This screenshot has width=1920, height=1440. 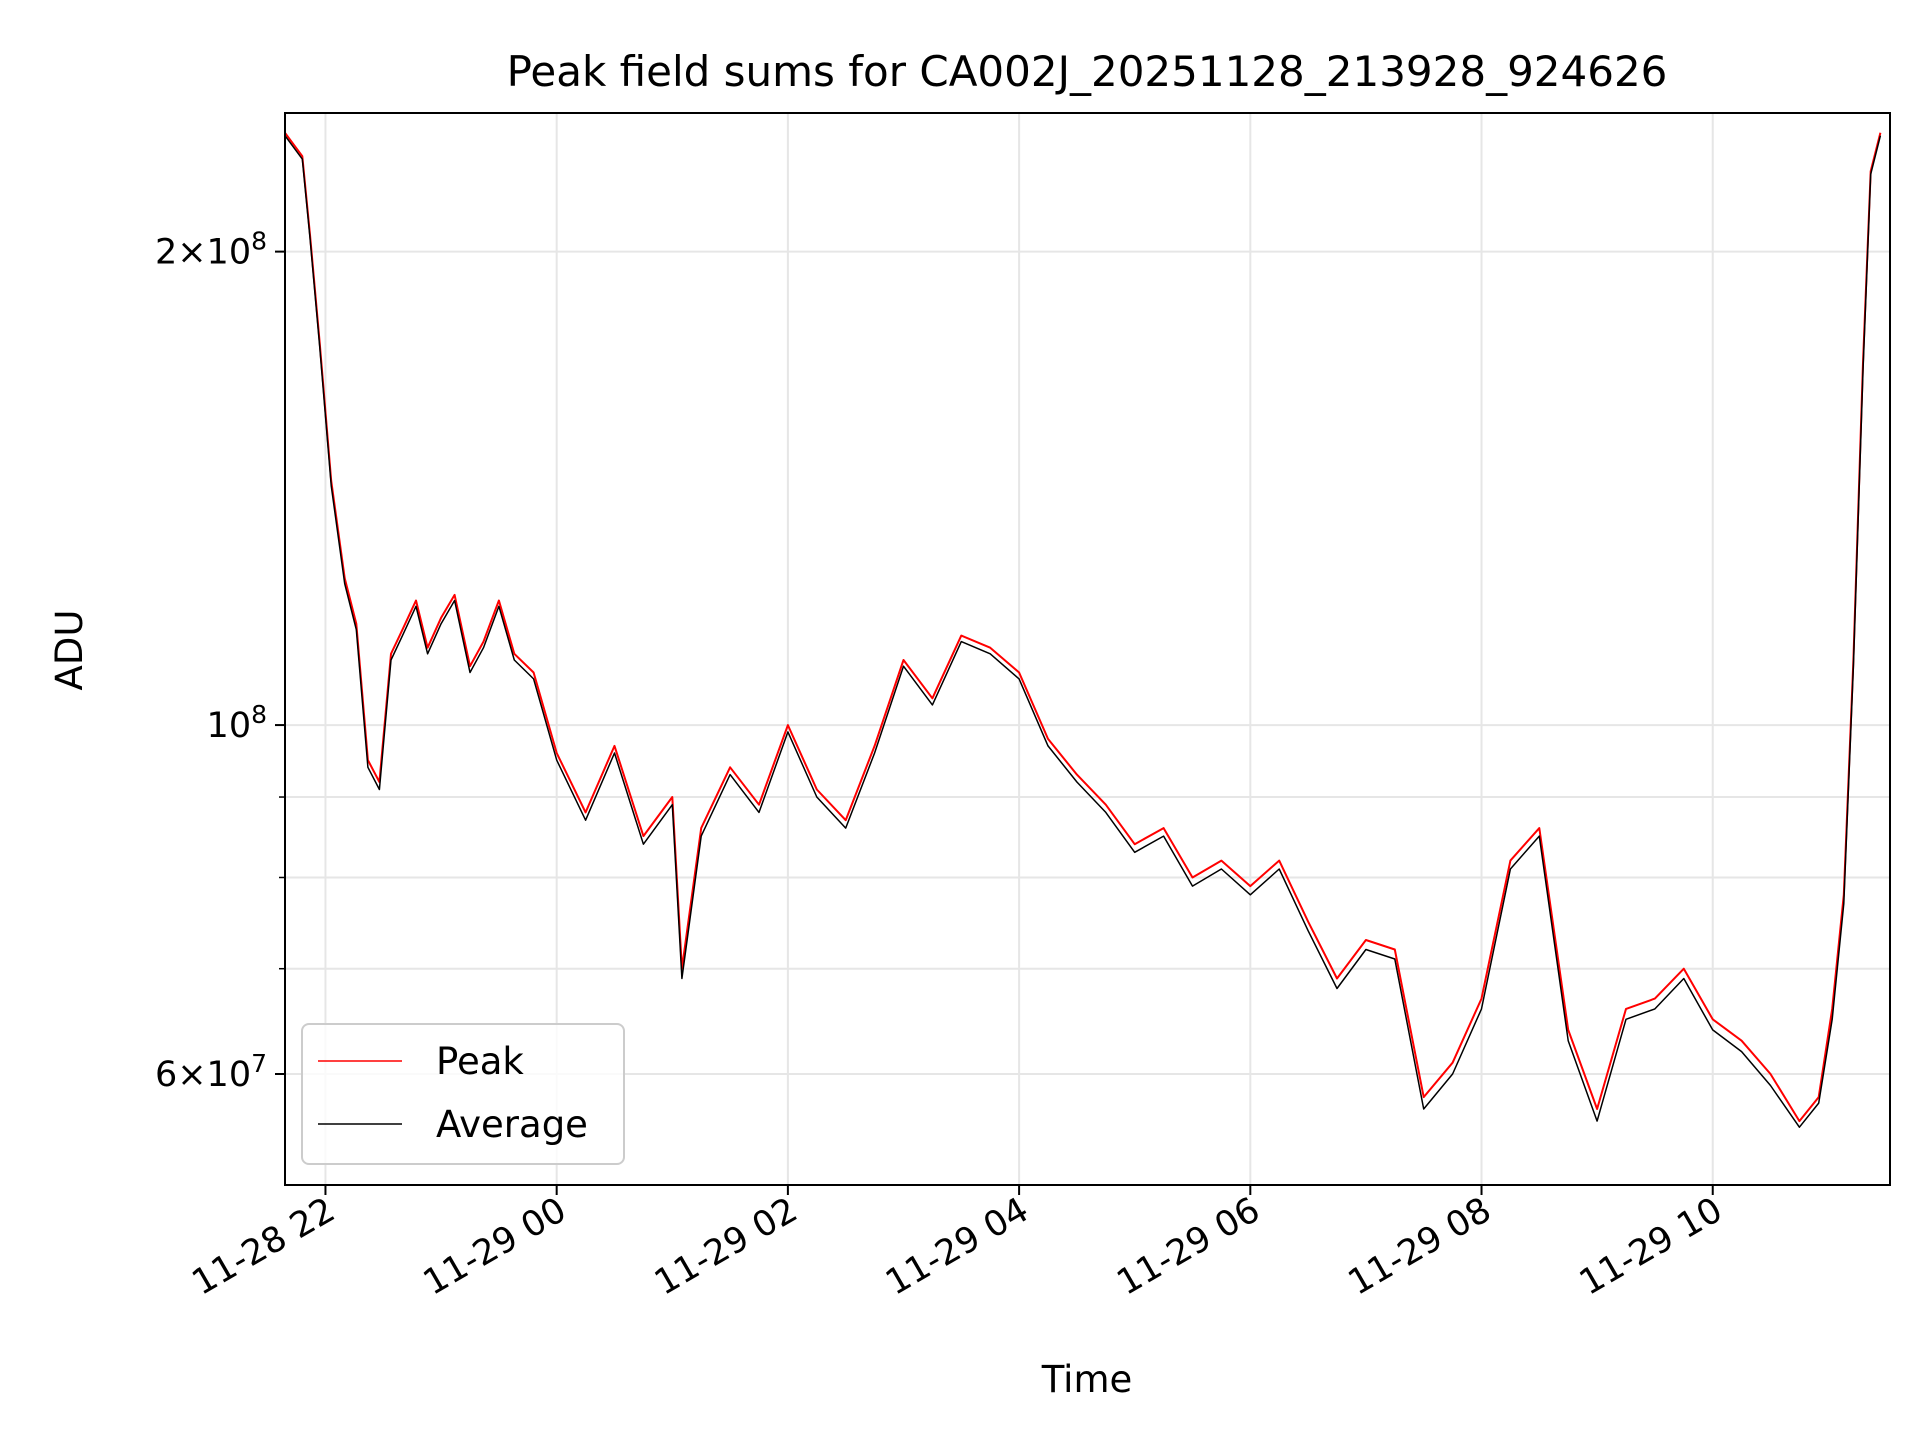 I want to click on legend: Peak Average, so click(x=463, y=1094).